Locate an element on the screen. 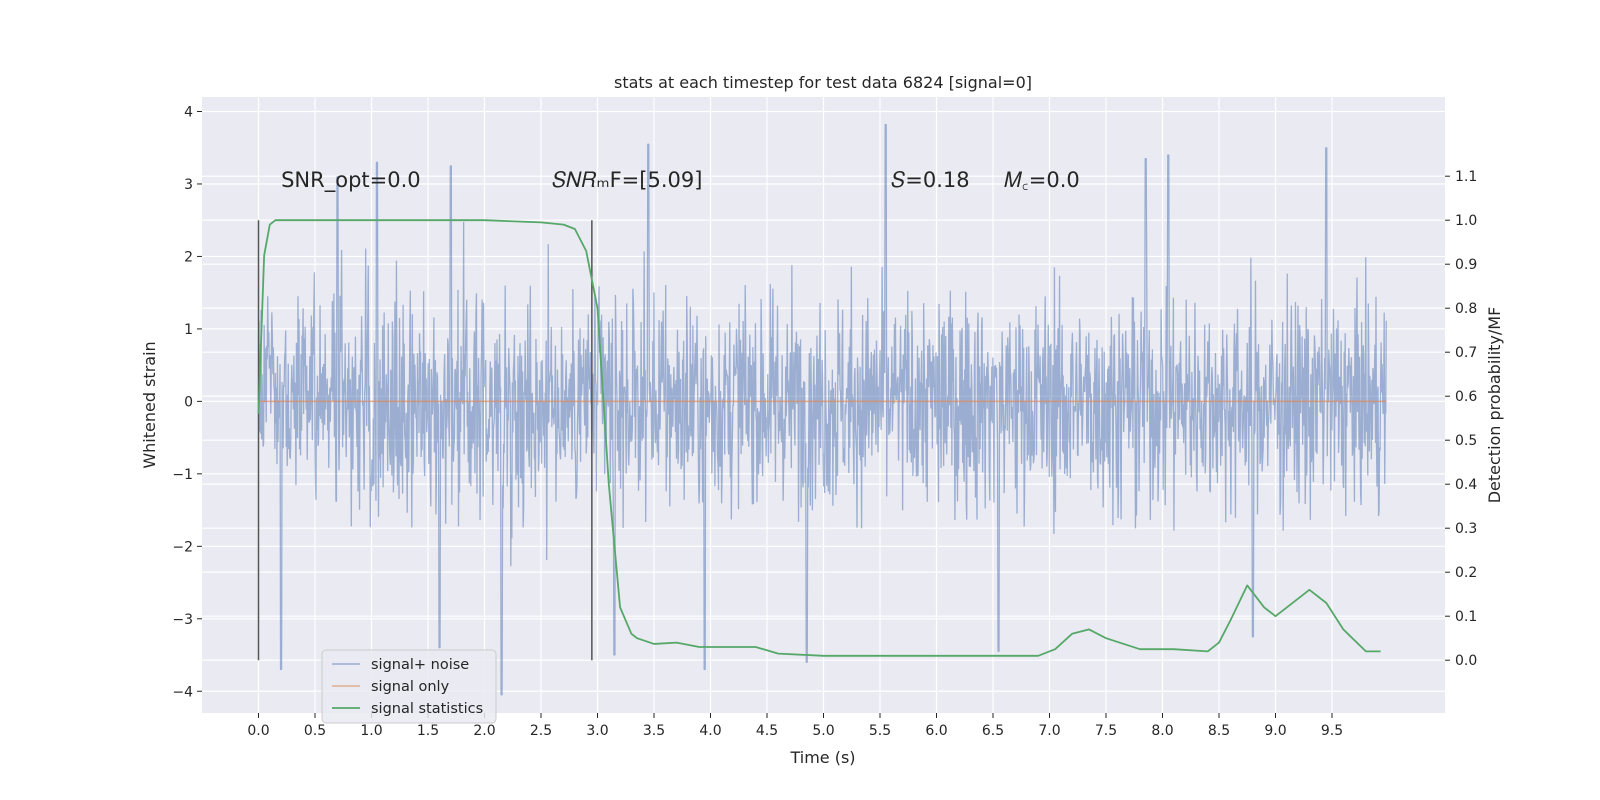  x-tick-label: 0.0 is located at coordinates (258, 731).